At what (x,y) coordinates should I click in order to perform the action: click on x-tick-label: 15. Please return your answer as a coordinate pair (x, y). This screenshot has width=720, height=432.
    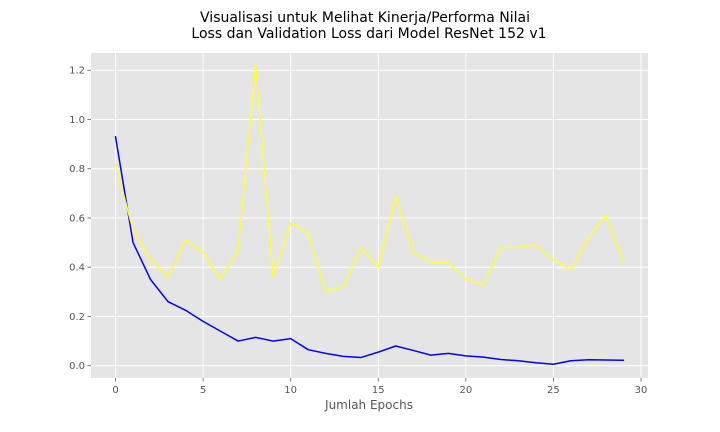
    Looking at the image, I should click on (378, 390).